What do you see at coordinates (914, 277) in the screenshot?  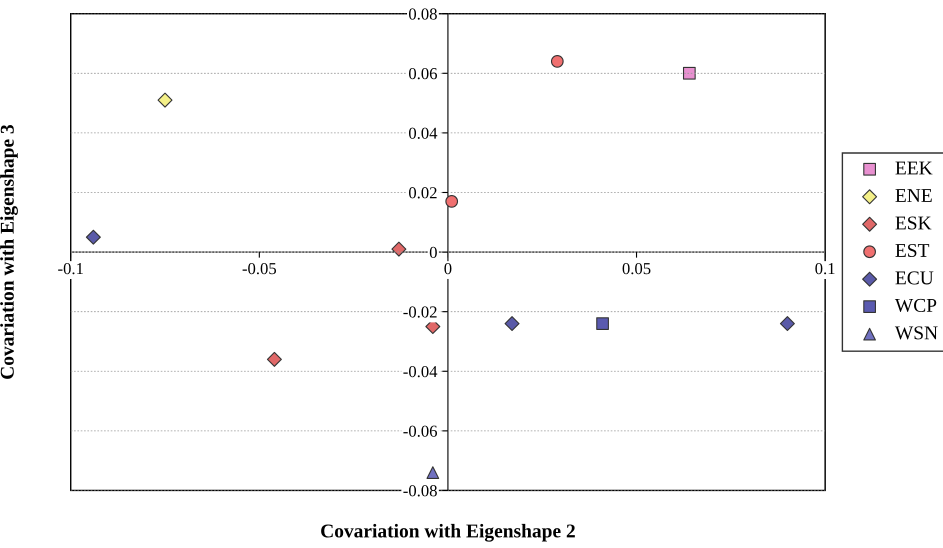 I see `legend-label: ECU` at bounding box center [914, 277].